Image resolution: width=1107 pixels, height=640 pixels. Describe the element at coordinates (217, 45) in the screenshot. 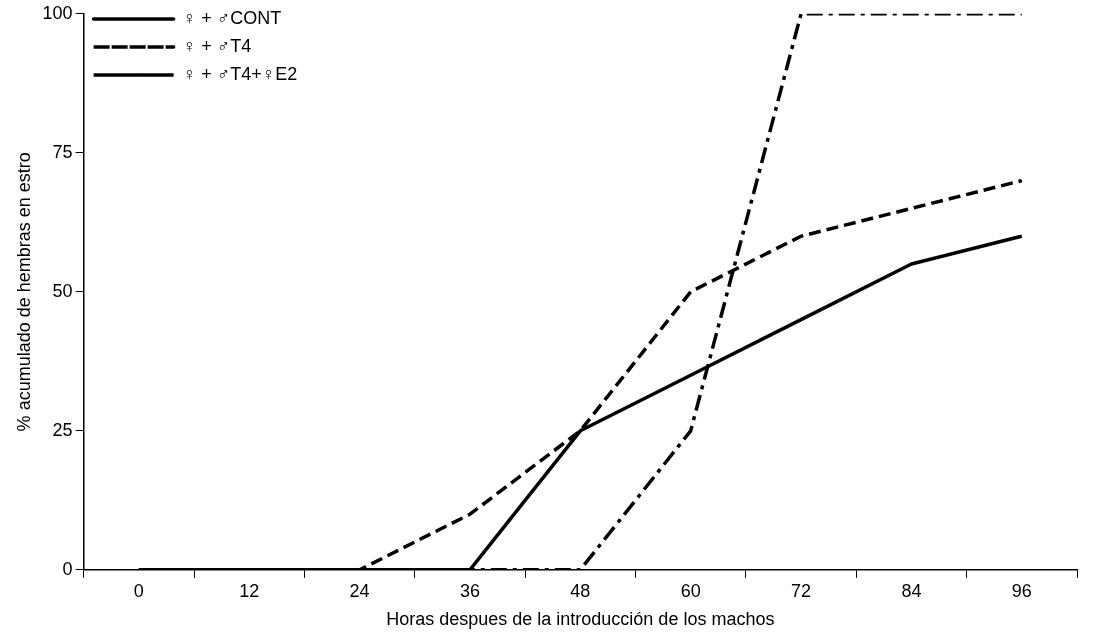

I see `legend-label: ♀ + ♂T4` at that location.